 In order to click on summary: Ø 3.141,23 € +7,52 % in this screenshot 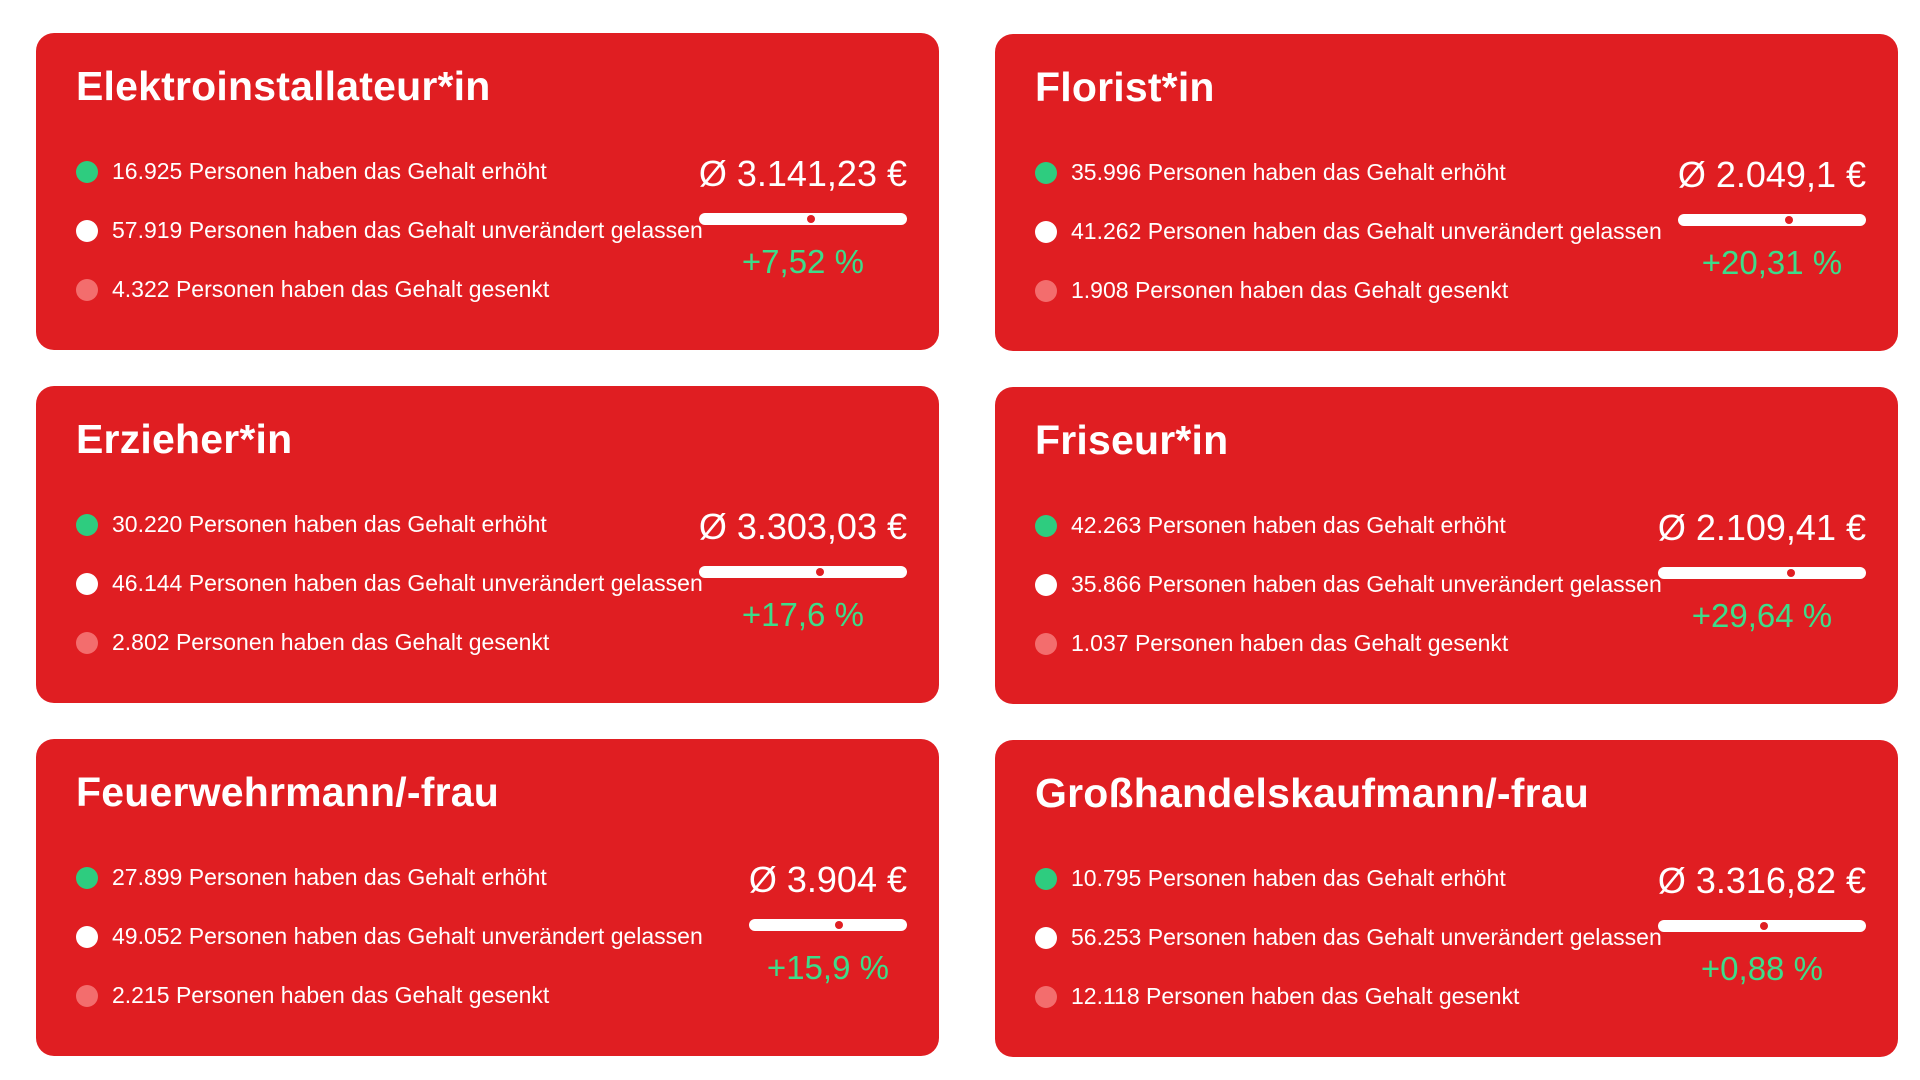, I will do `click(802, 217)`.